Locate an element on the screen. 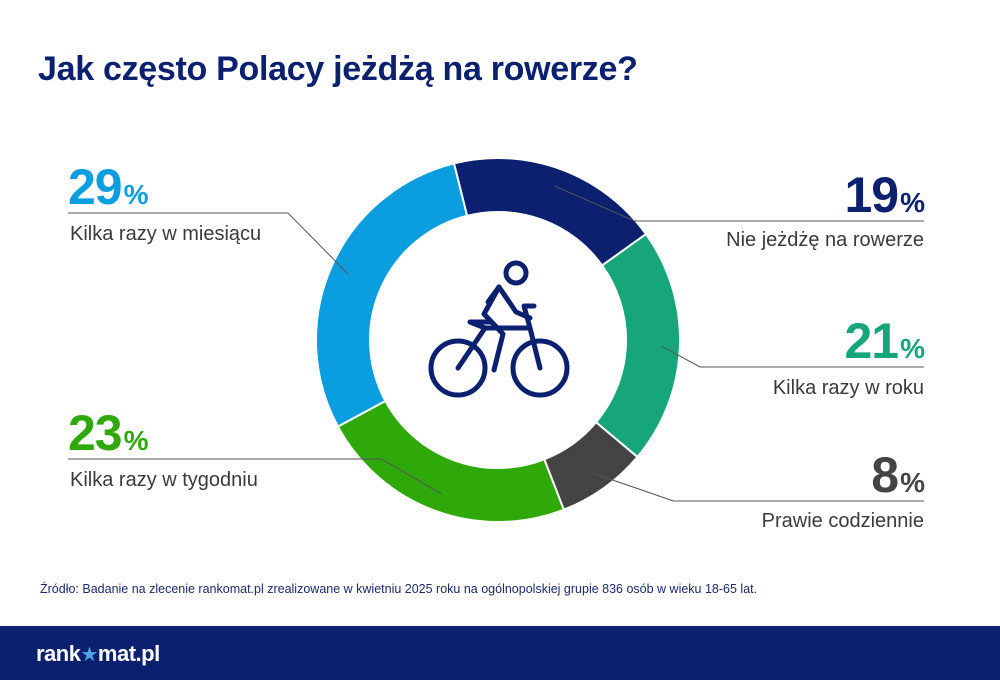  slice-percentage: 23% is located at coordinates (108, 433).